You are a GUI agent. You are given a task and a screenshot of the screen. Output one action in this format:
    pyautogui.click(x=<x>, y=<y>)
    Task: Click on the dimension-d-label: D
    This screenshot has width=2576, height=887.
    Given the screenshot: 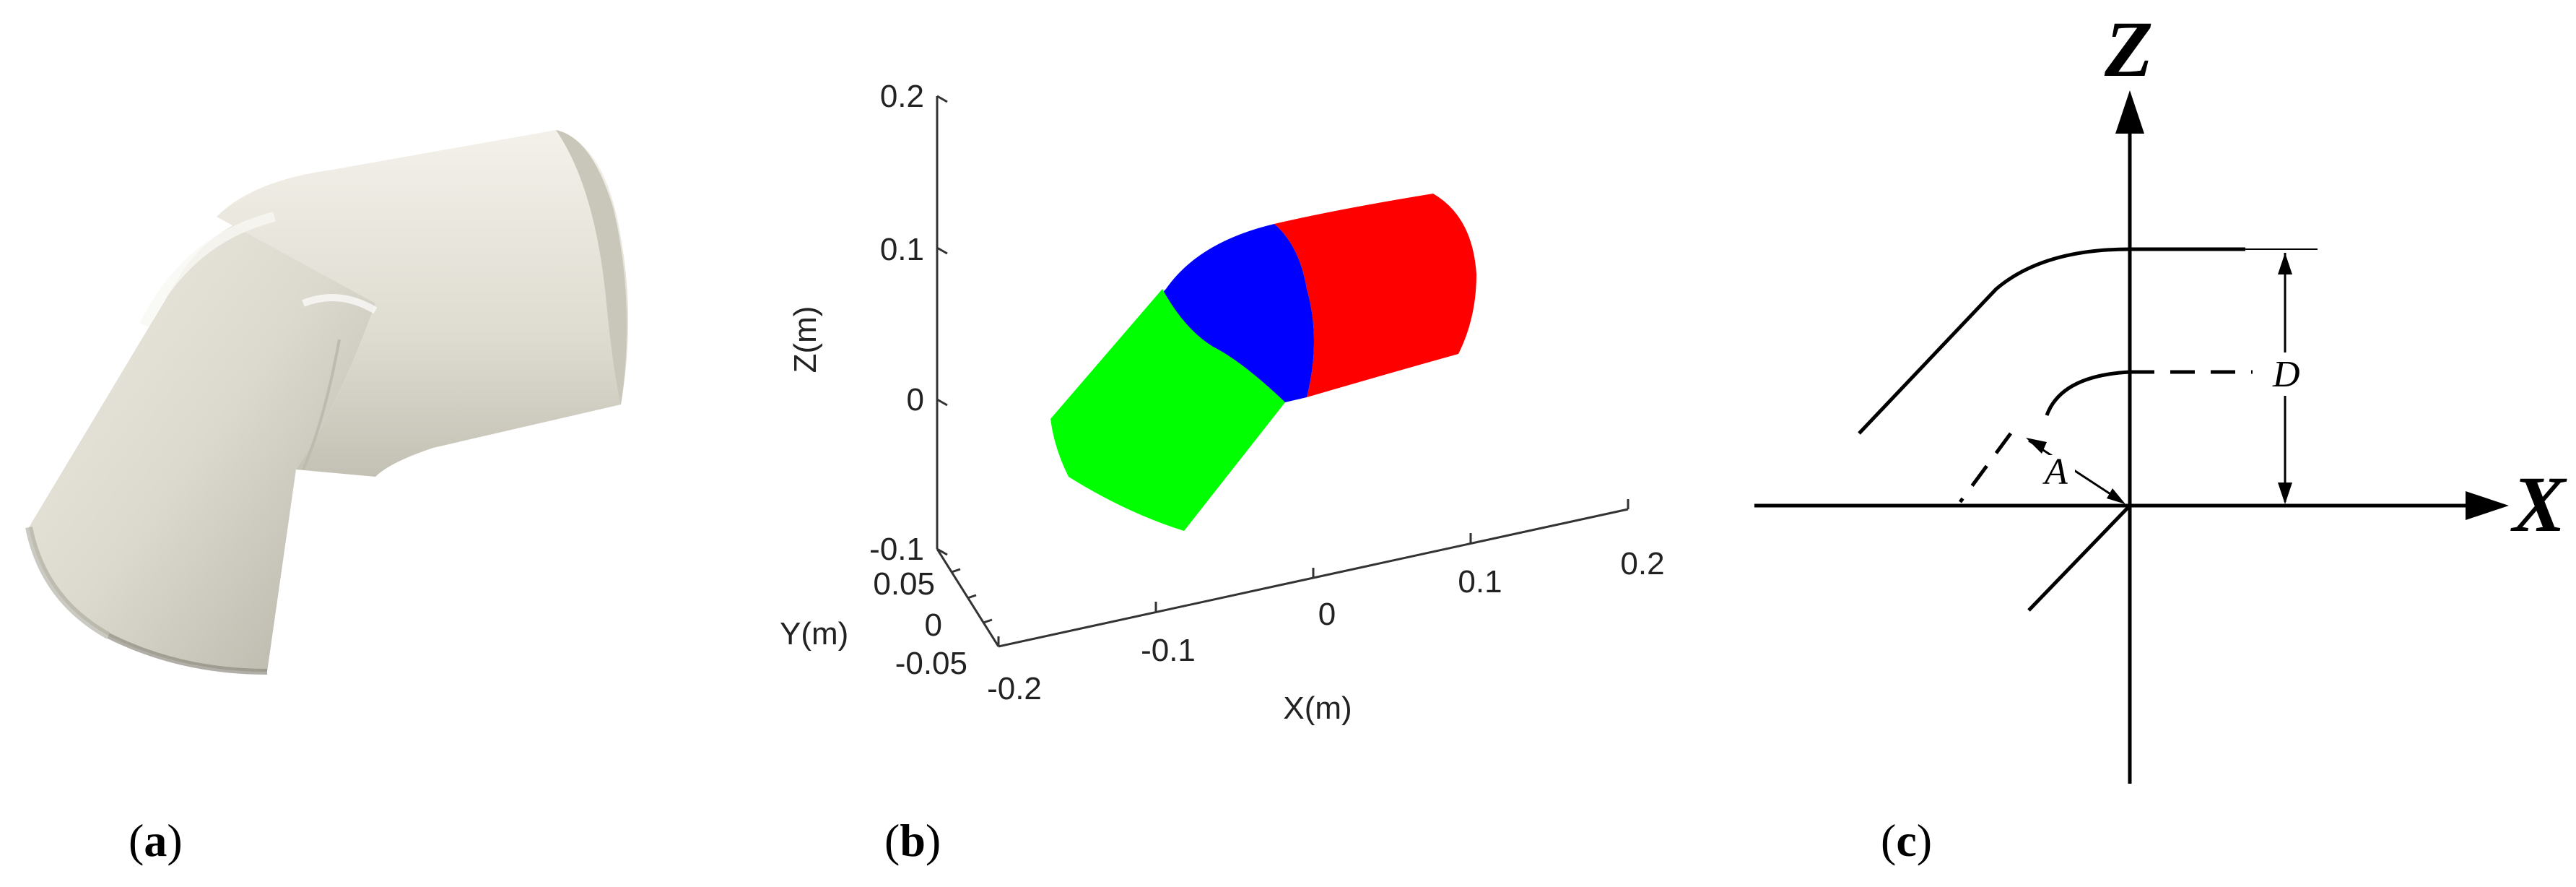 What is the action you would take?
    pyautogui.click(x=2286, y=374)
    